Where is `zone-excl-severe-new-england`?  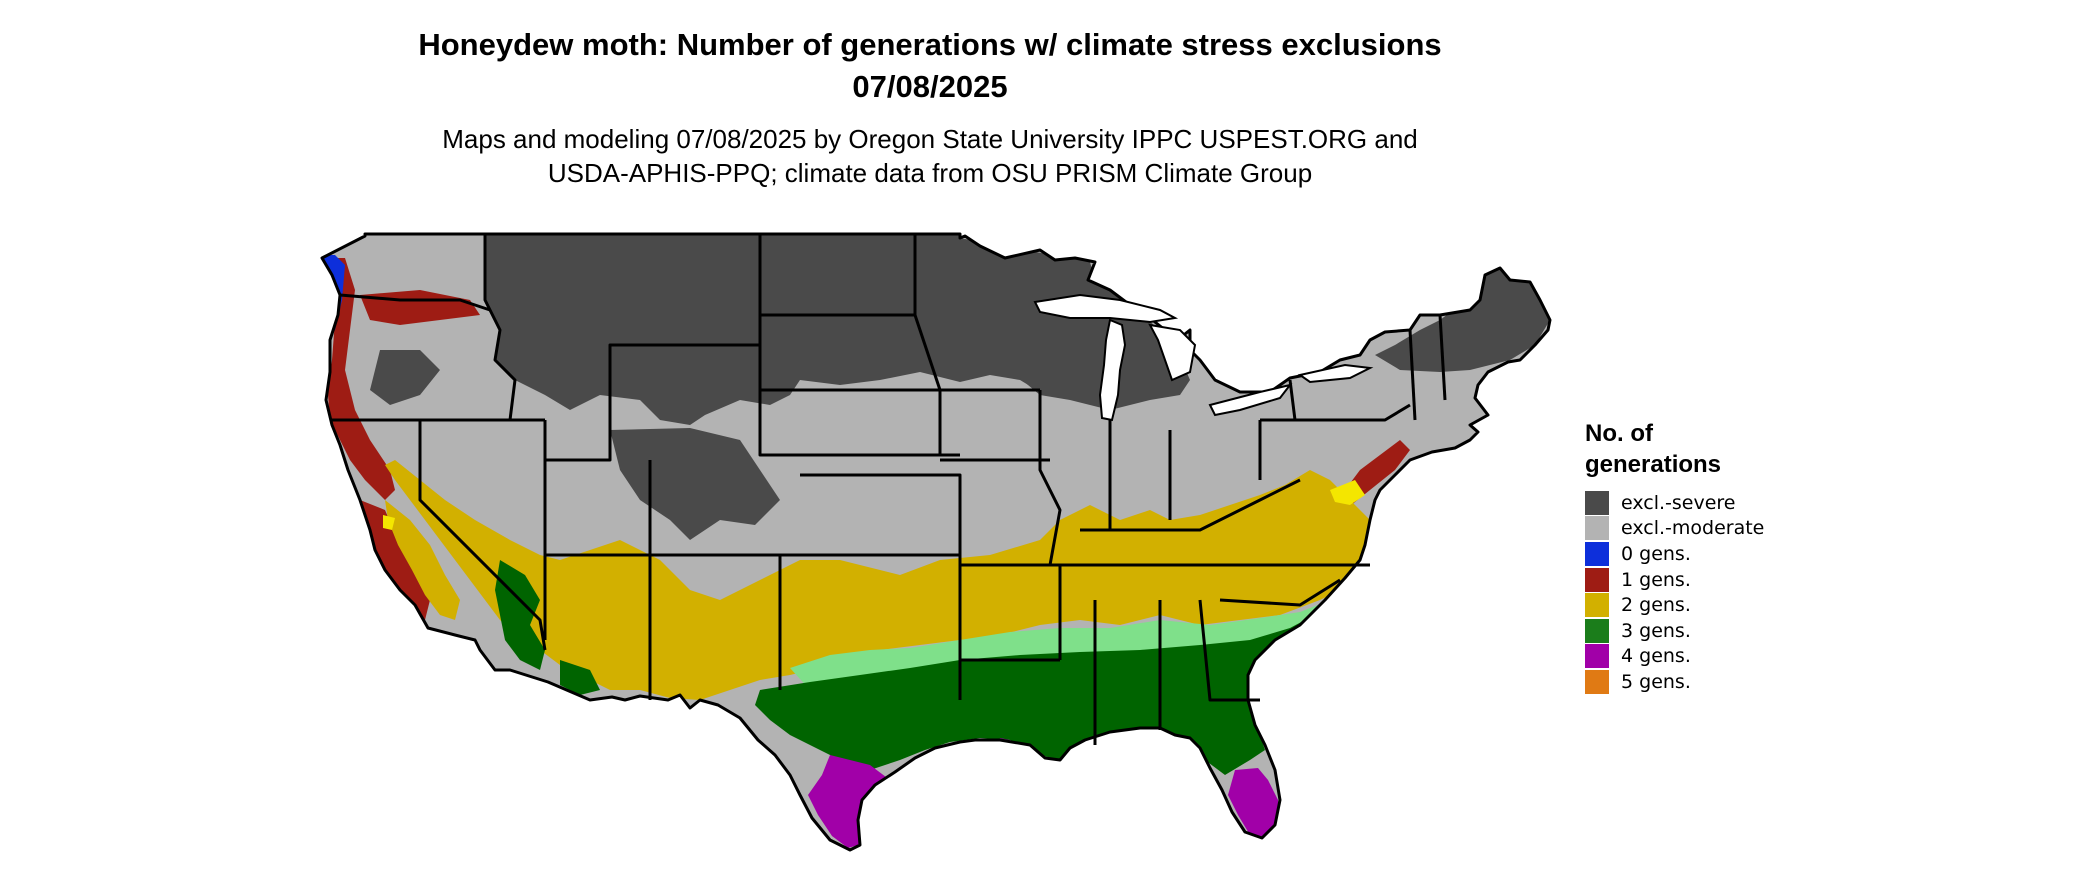
zone-excl-severe-new-england is located at coordinates (1462, 320).